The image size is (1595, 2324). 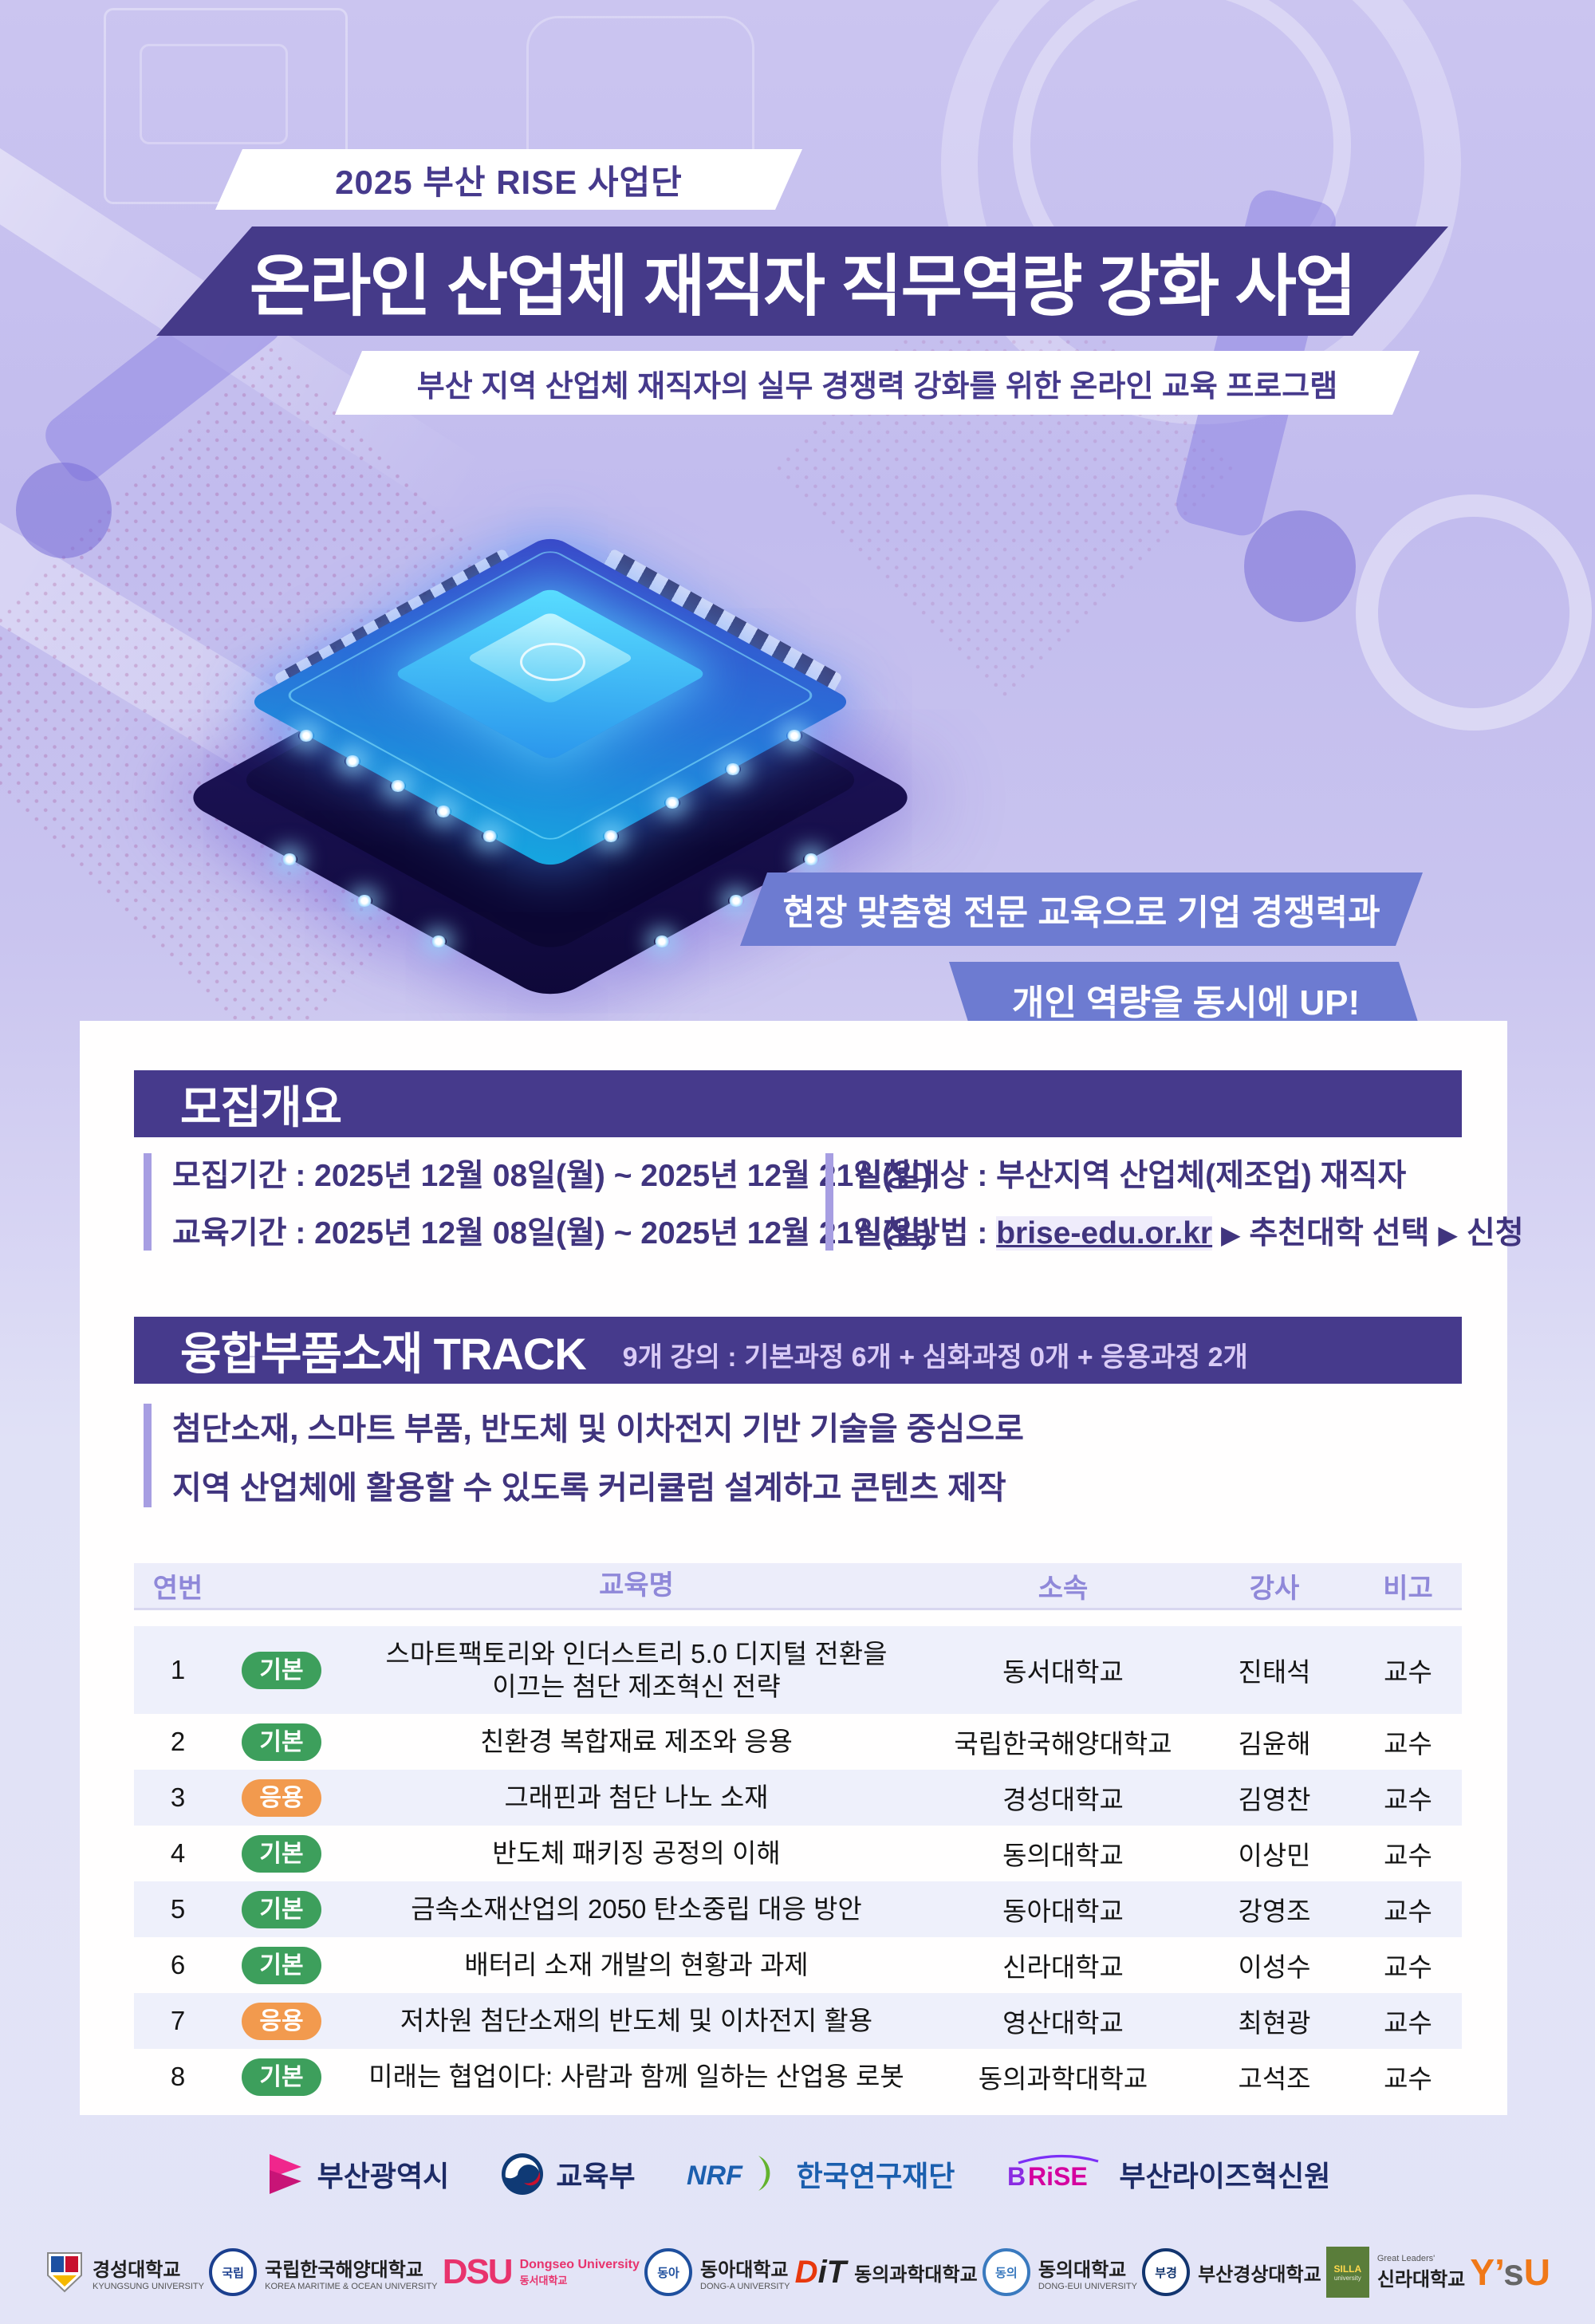 What do you see at coordinates (637, 1909) in the screenshot?
I see `course-title: 금속소재산업의 2050 탄소중립 대응 방안` at bounding box center [637, 1909].